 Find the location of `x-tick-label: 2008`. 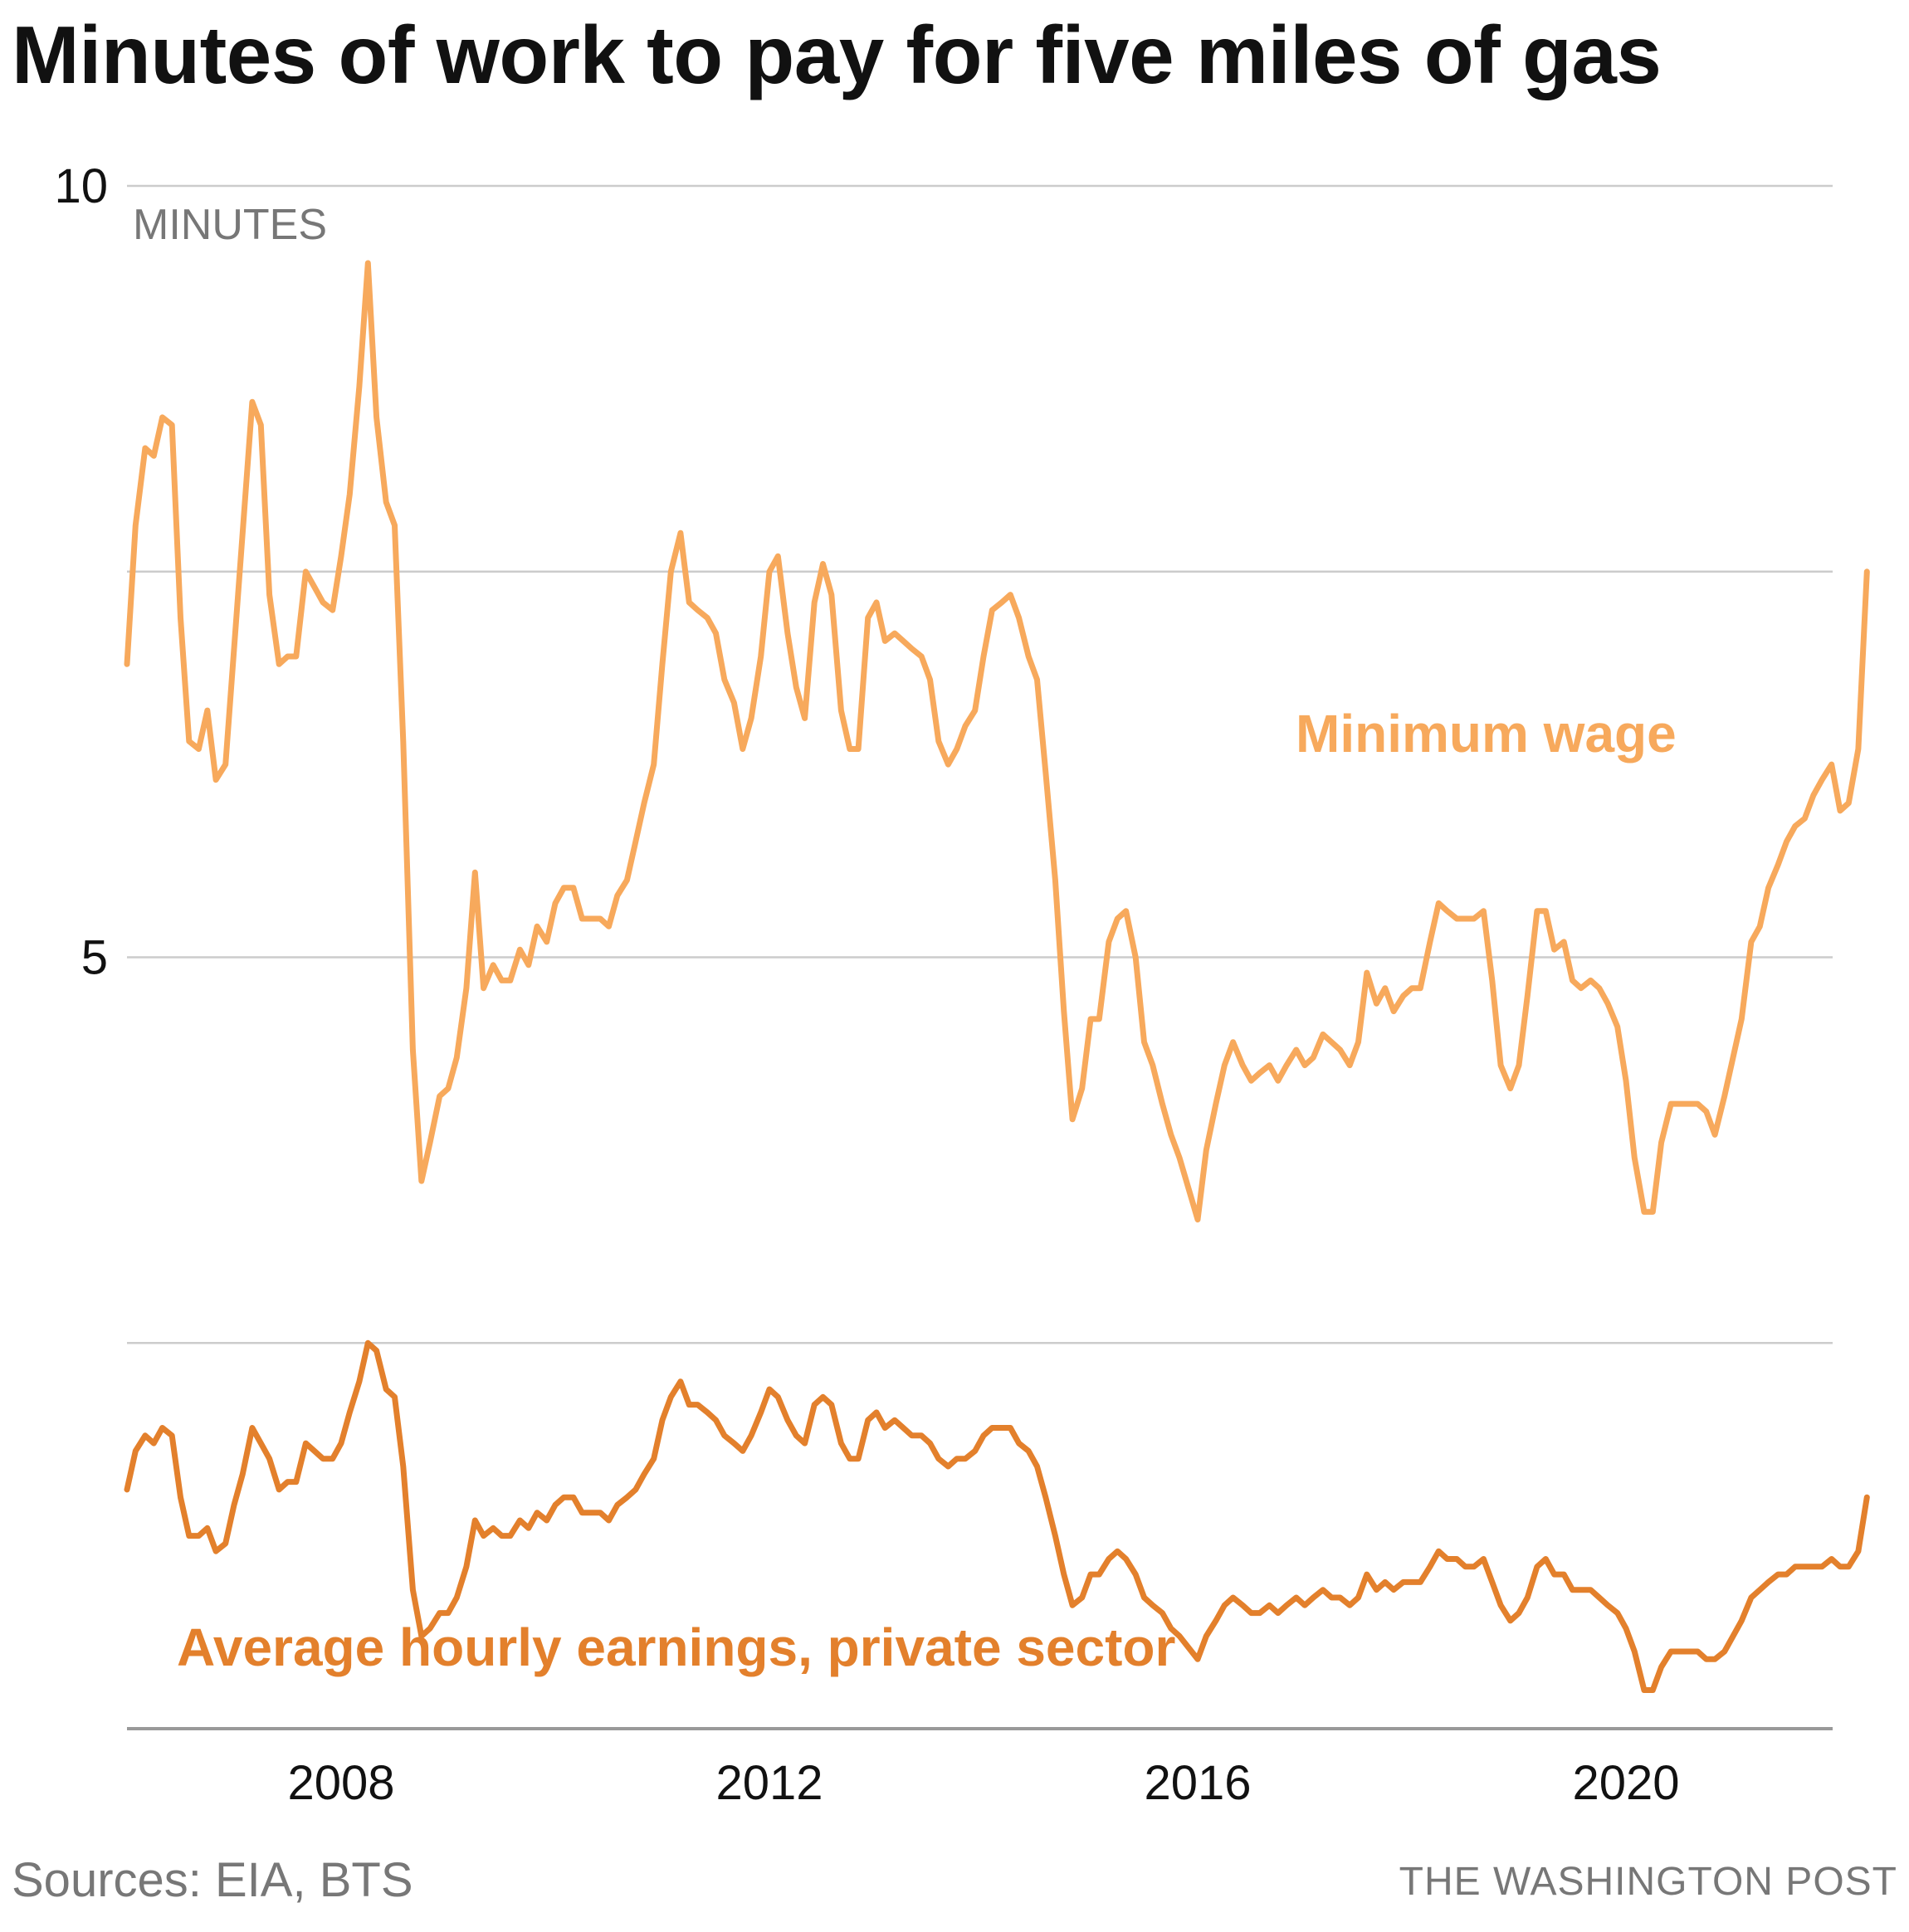

x-tick-label: 2008 is located at coordinates (340, 1783).